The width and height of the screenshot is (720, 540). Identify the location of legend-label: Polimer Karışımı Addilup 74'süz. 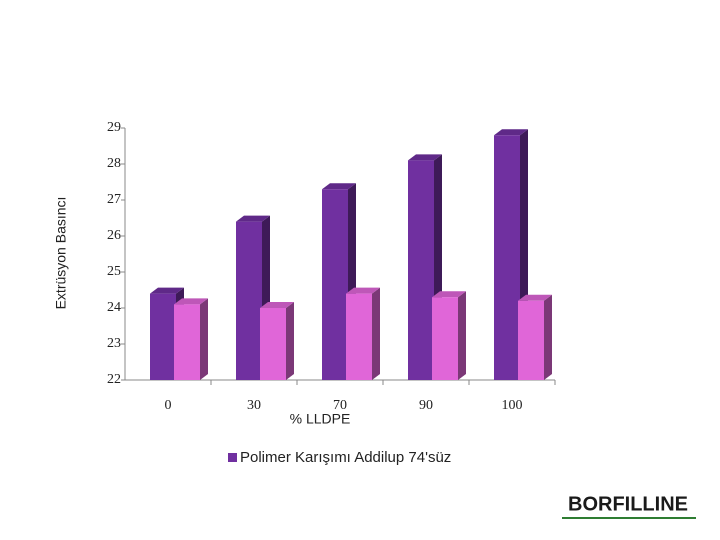
(345, 457).